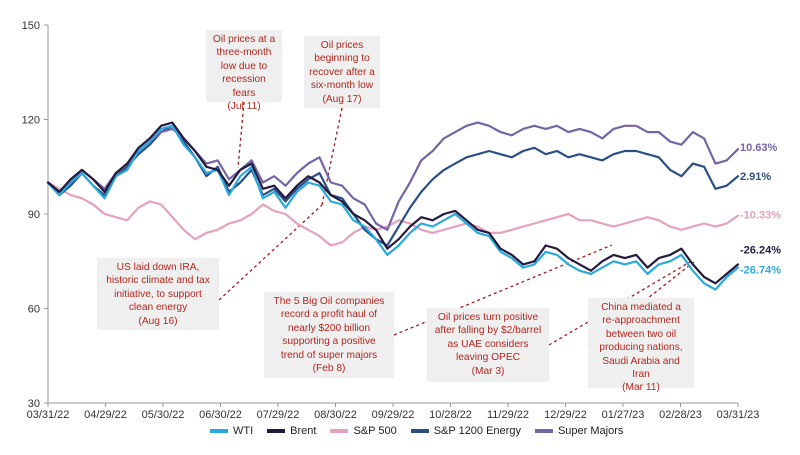 This screenshot has width=800, height=455. What do you see at coordinates (34, 215) in the screenshot?
I see `y-tick-label: 90` at bounding box center [34, 215].